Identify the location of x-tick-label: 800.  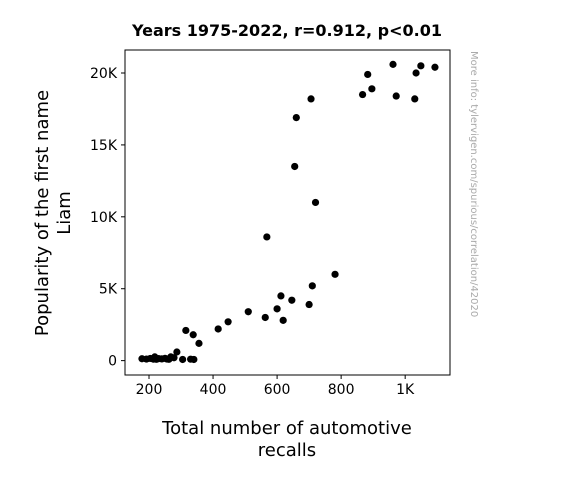
(341, 390).